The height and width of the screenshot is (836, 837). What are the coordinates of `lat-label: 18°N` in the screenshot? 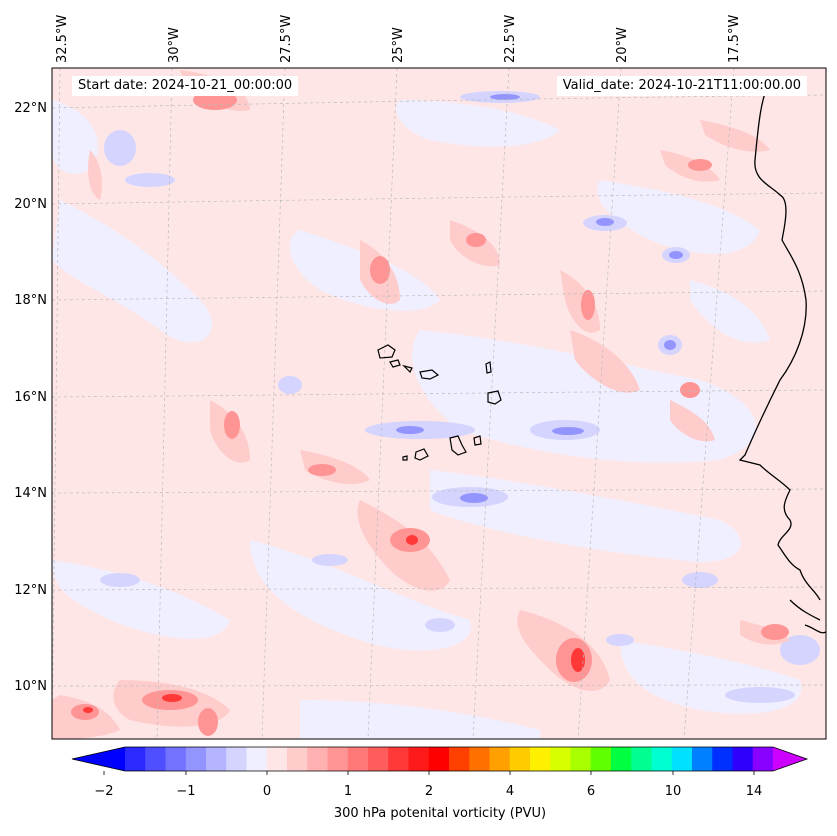 It's located at (30, 300).